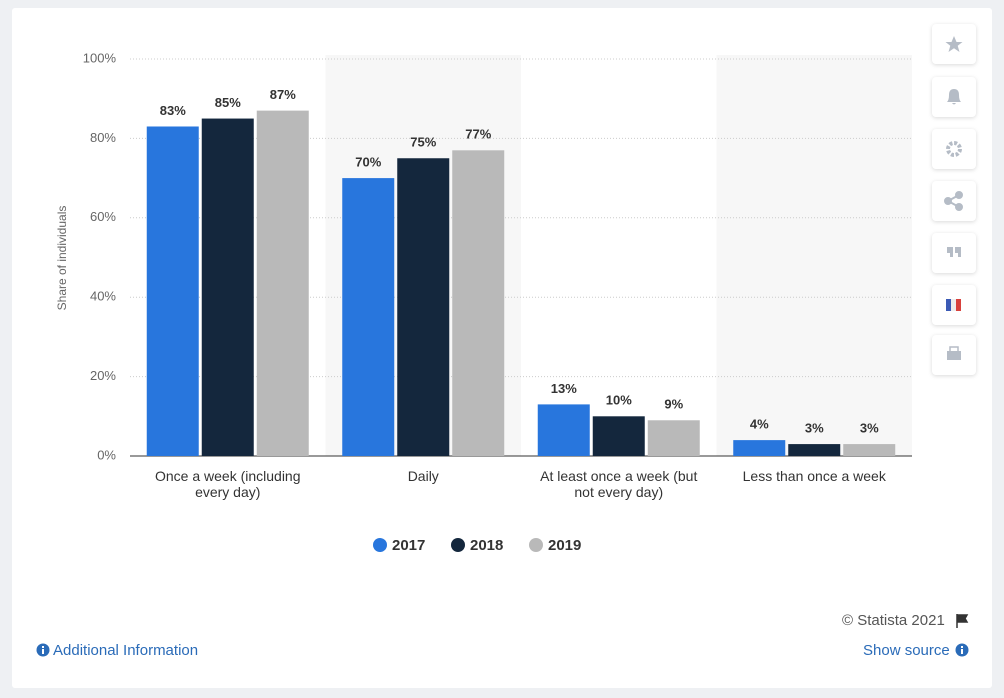 The image size is (1004, 698). Describe the element at coordinates (368, 162) in the screenshot. I see `value-label: 70%` at that location.